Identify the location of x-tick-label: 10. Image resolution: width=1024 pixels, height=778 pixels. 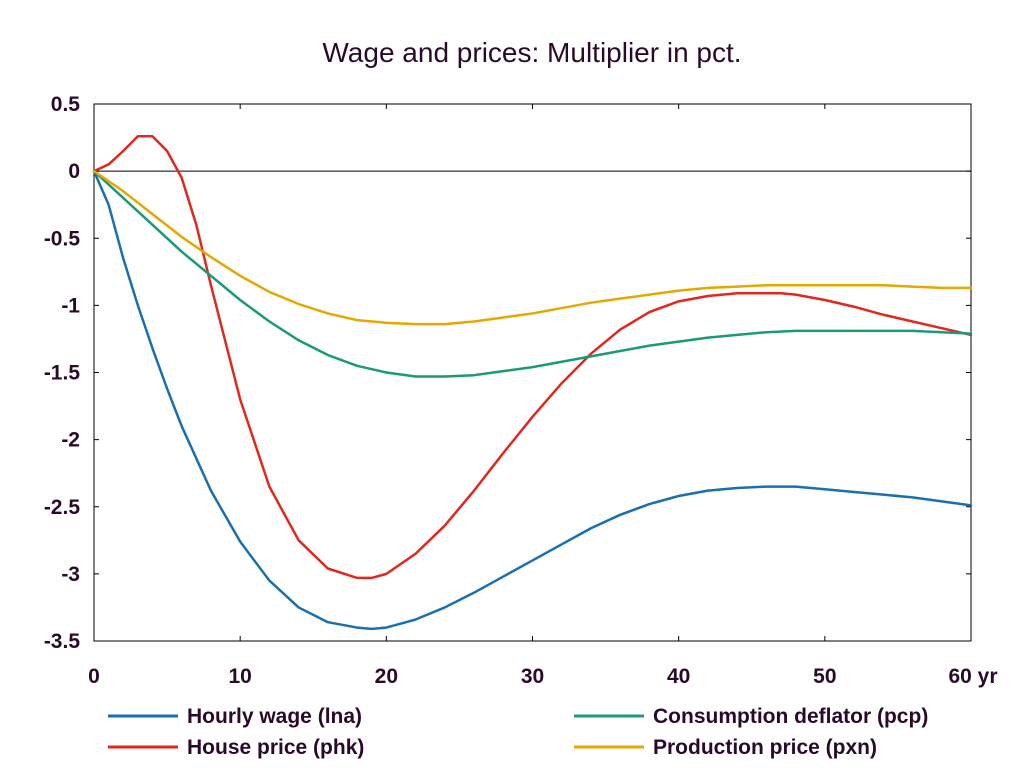
(239, 676).